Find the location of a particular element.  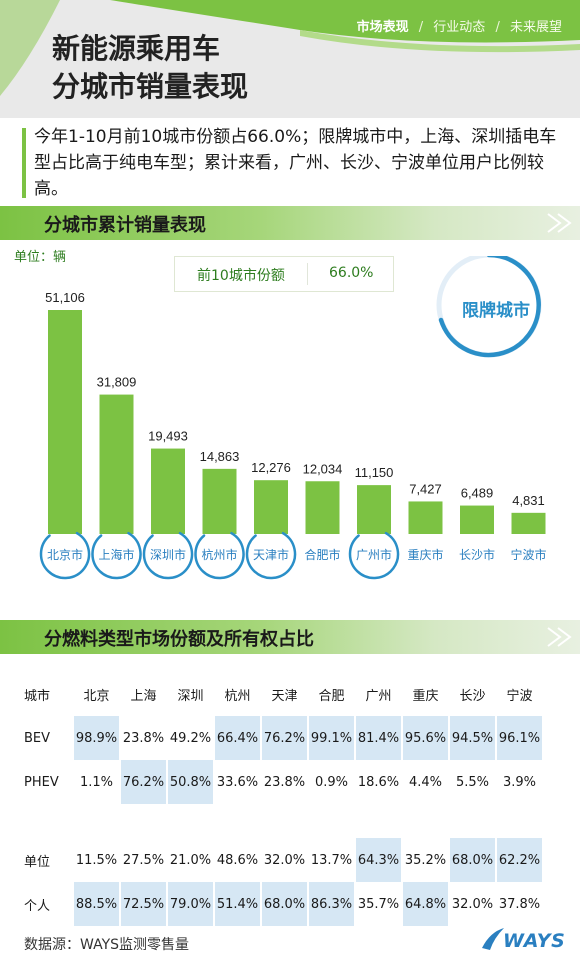

table-cell: 北京 is located at coordinates (96, 696).